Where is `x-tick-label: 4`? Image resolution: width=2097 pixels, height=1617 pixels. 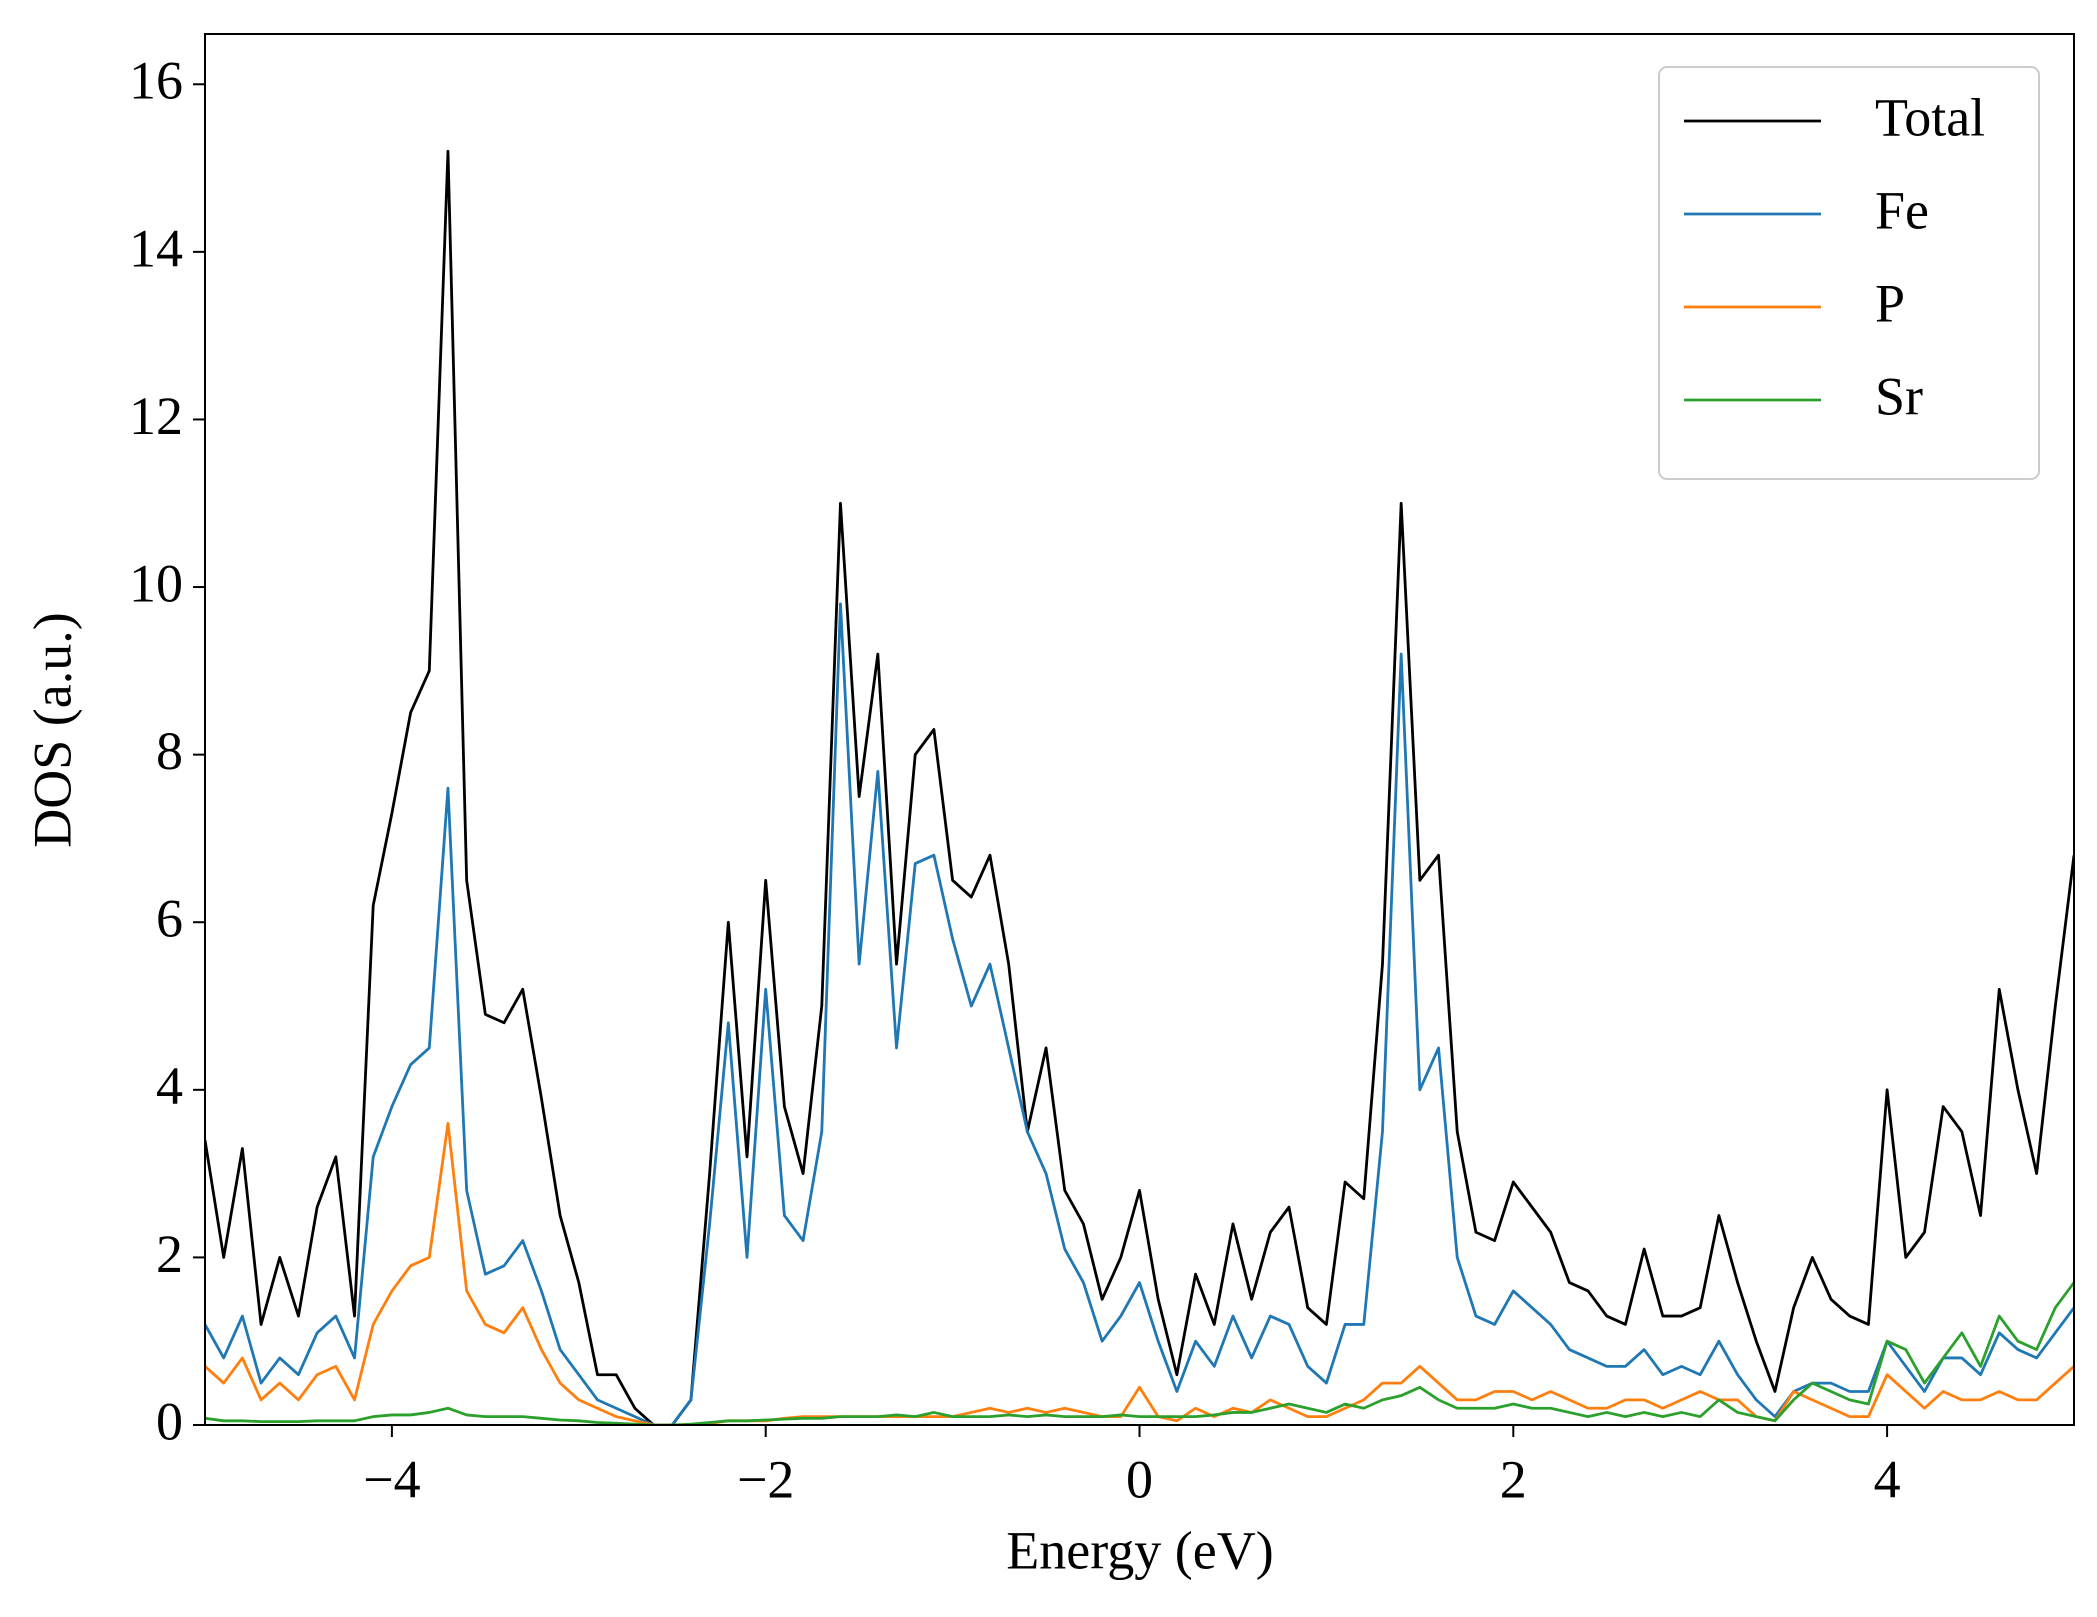 x-tick-label: 4 is located at coordinates (1887, 1479).